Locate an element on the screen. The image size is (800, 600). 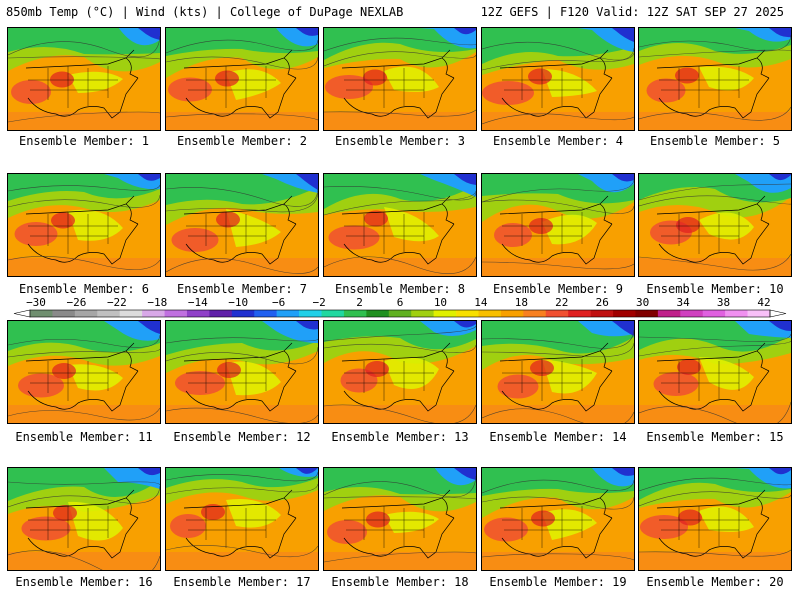
colorbar-tick-label: −30 is located at coordinates (36, 302).